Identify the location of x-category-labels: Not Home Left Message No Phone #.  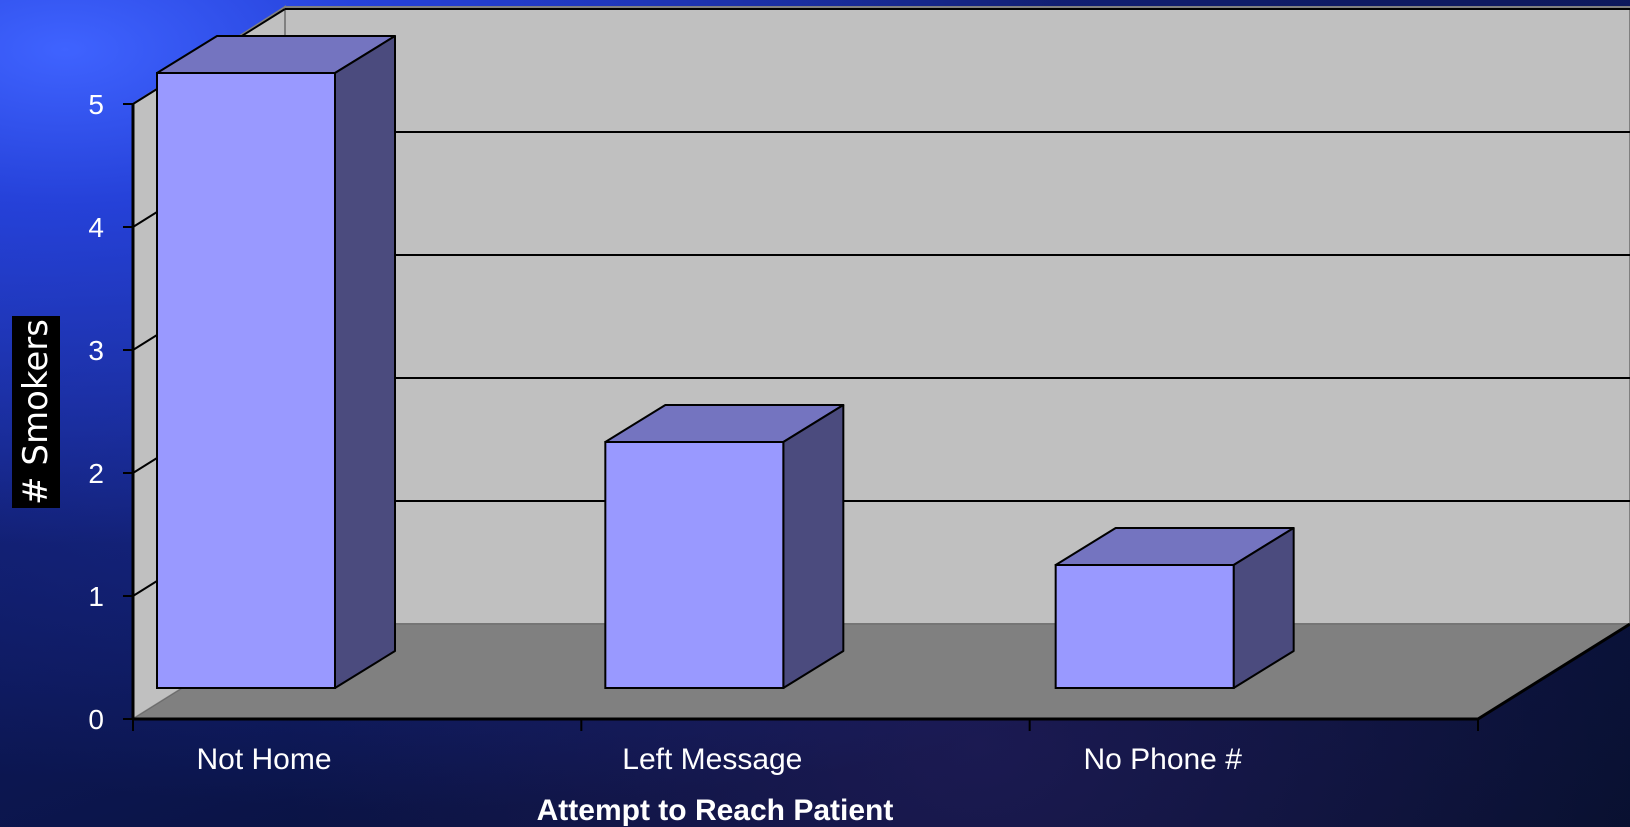
(719, 759).